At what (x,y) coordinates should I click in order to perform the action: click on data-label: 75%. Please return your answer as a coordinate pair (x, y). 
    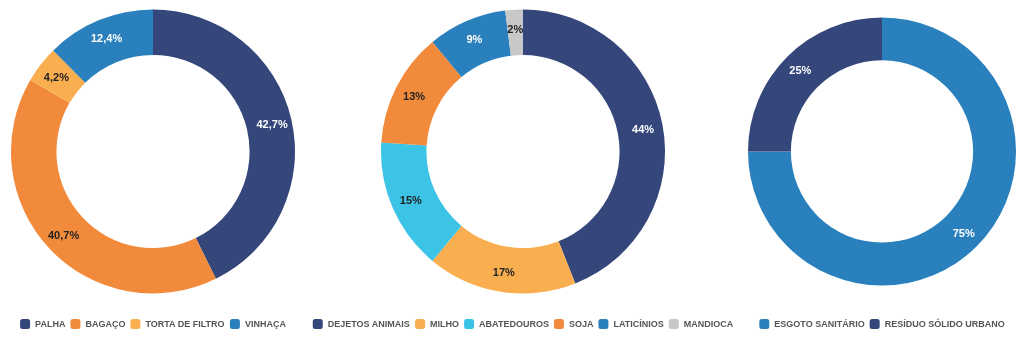
    Looking at the image, I should click on (963, 233).